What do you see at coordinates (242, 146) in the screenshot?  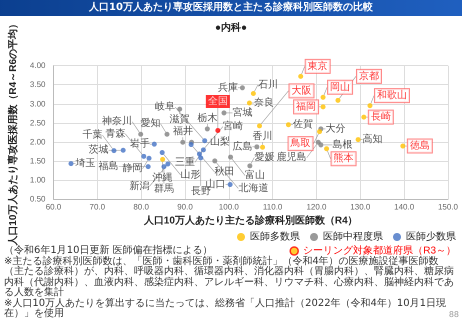 I see `data-label: 広島` at bounding box center [242, 146].